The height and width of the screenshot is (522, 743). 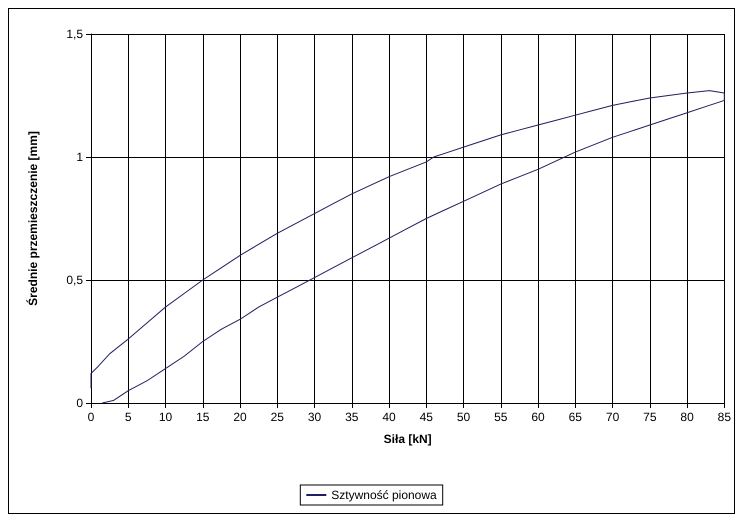 What do you see at coordinates (427, 417) in the screenshot?
I see `x-tick-label: 45` at bounding box center [427, 417].